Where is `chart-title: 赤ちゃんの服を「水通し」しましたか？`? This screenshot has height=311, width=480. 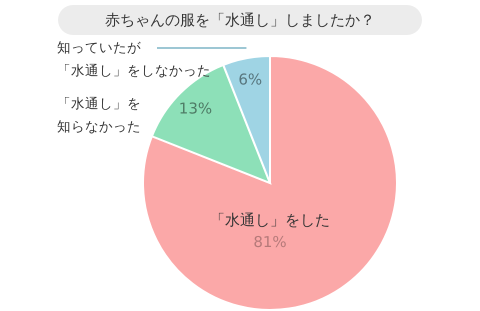 chart-title: 赤ちゃんの服を「水通し」しましたか？ is located at coordinates (240, 20).